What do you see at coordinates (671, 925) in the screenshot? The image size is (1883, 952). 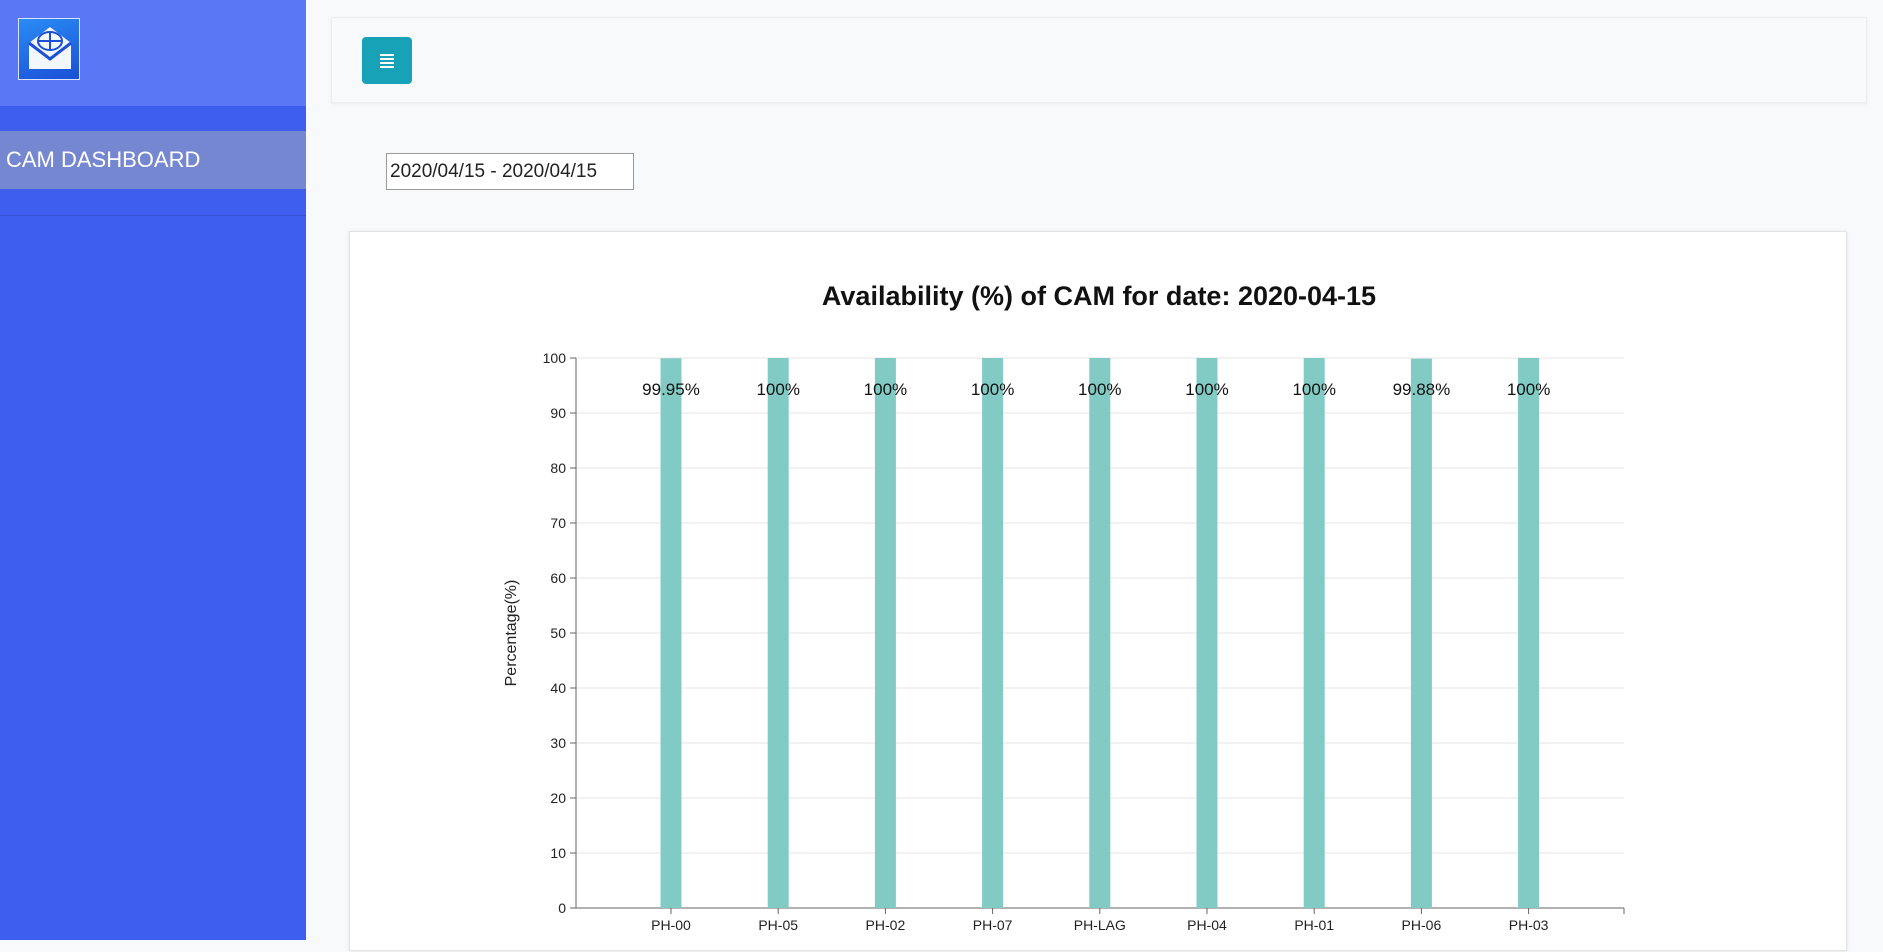 I see `x-tick-label: PH-00` at bounding box center [671, 925].